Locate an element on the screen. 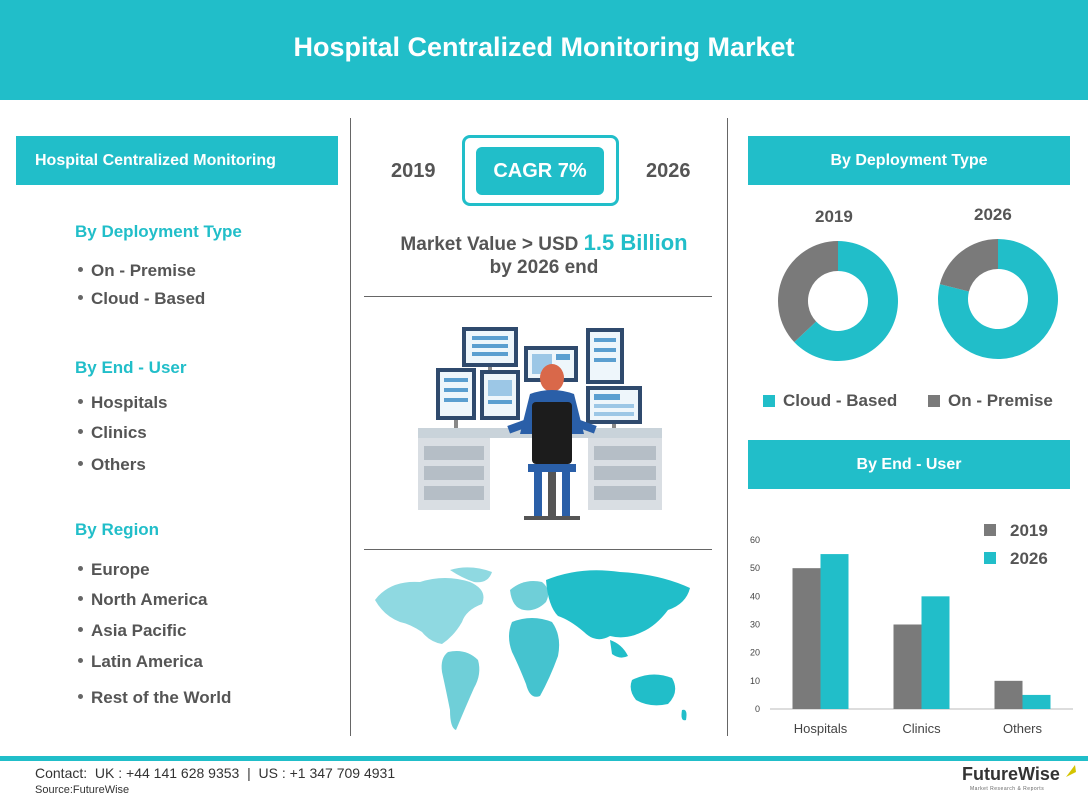 Image resolution: width=1088 pixels, height=800 pixels. chart-heading-end-user: By End - User is located at coordinates (909, 464).